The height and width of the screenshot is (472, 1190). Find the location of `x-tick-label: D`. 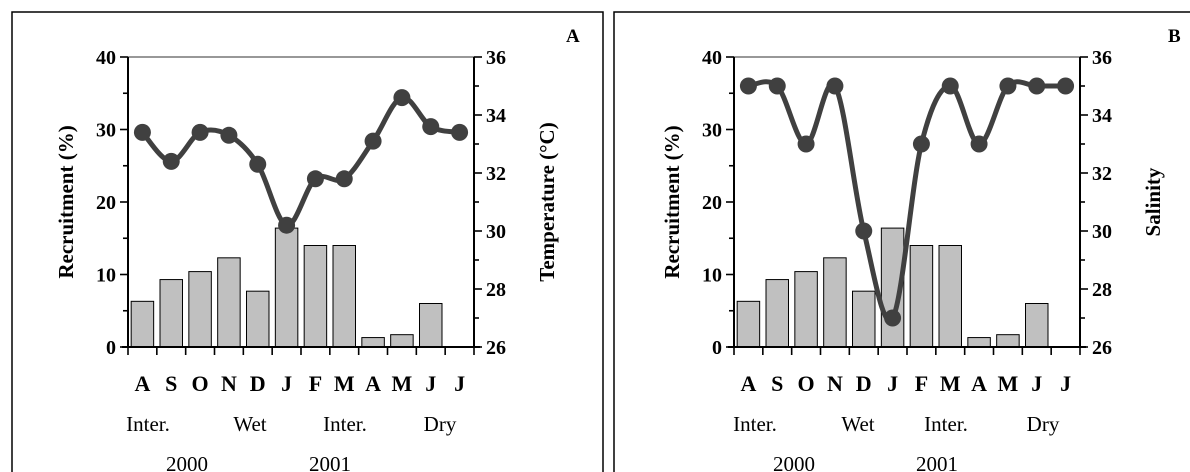

x-tick-label: D is located at coordinates (864, 383).